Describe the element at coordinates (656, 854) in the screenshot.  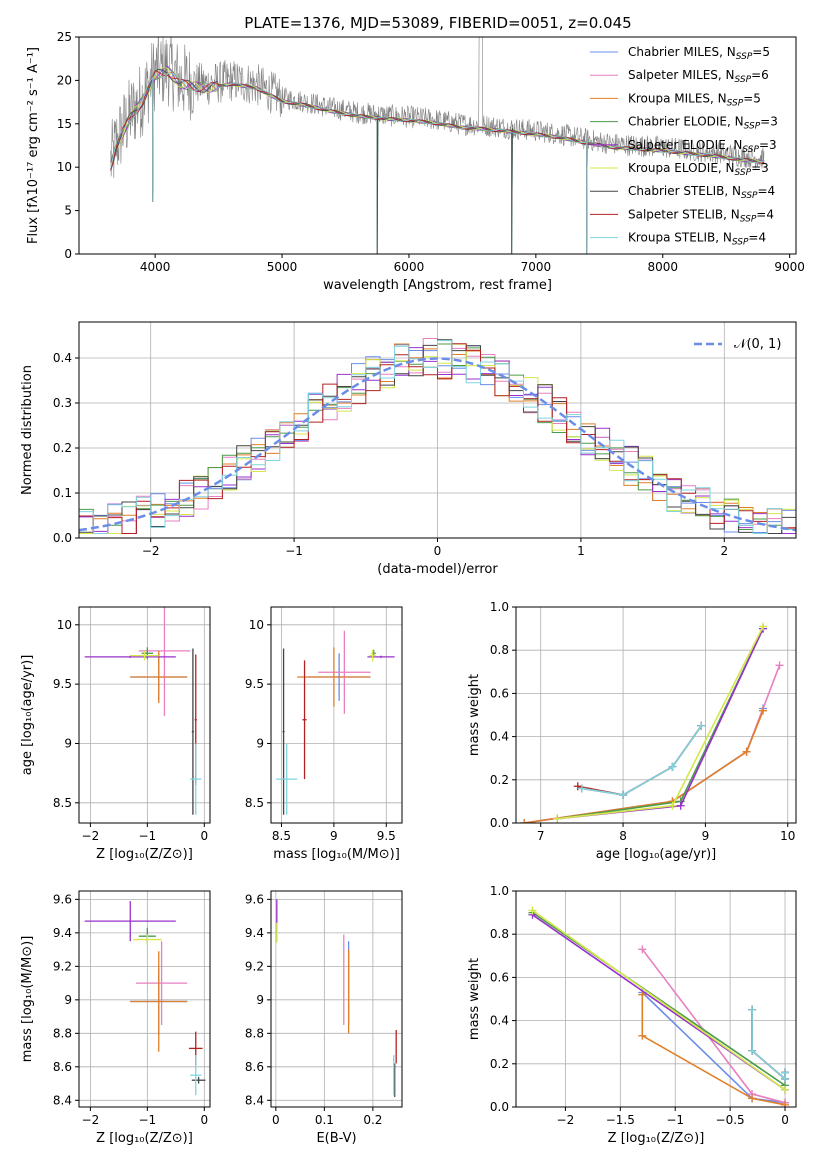
I see `x-axis-label: age [log₁₀(age/yr)]` at that location.